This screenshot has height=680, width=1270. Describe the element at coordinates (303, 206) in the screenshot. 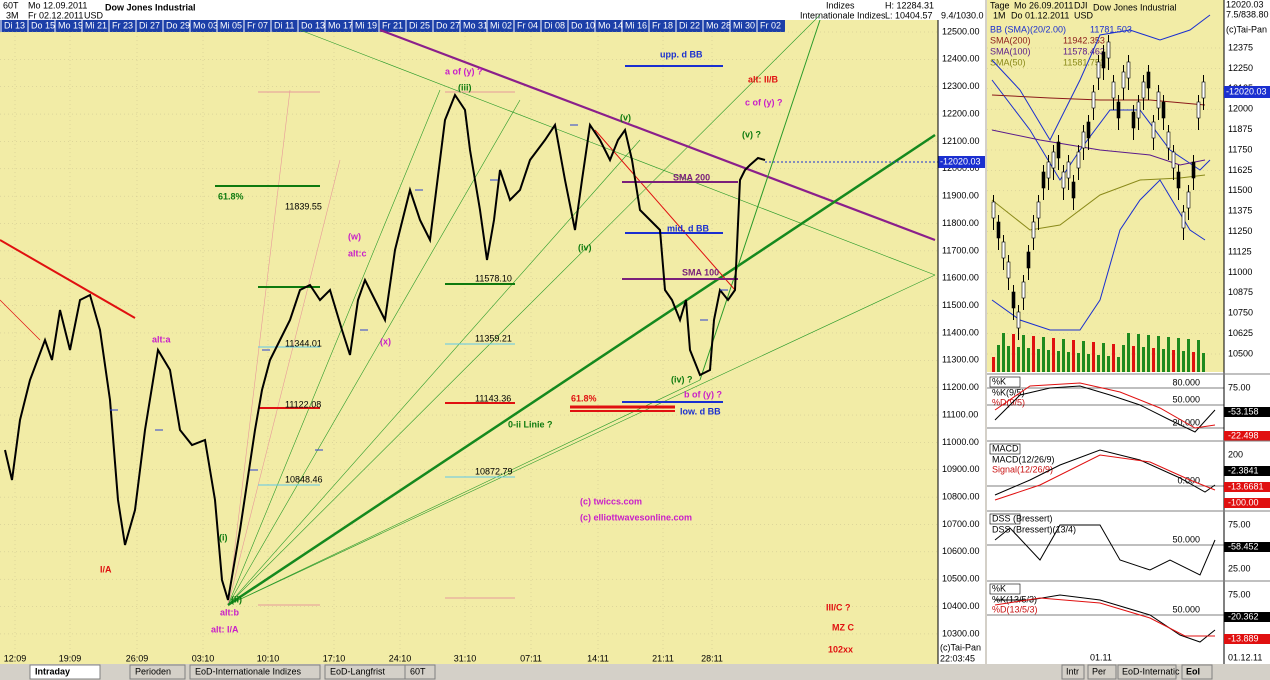

I see `annotation: 11839.55` at that location.